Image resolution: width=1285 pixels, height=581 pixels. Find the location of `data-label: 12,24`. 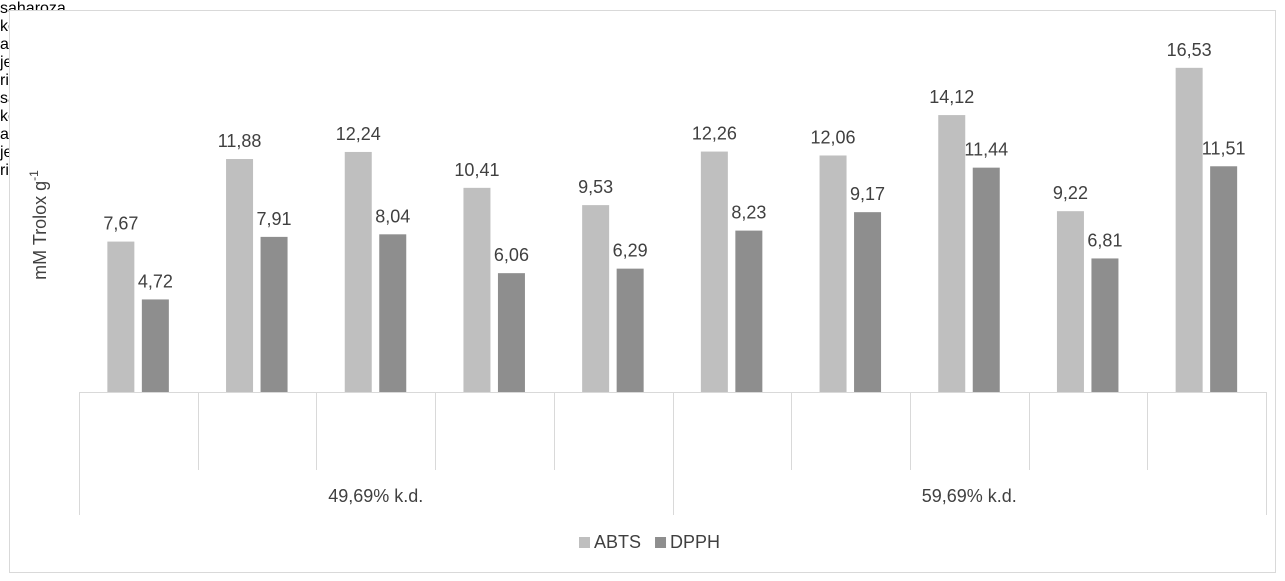

data-label: 12,24 is located at coordinates (358, 134).